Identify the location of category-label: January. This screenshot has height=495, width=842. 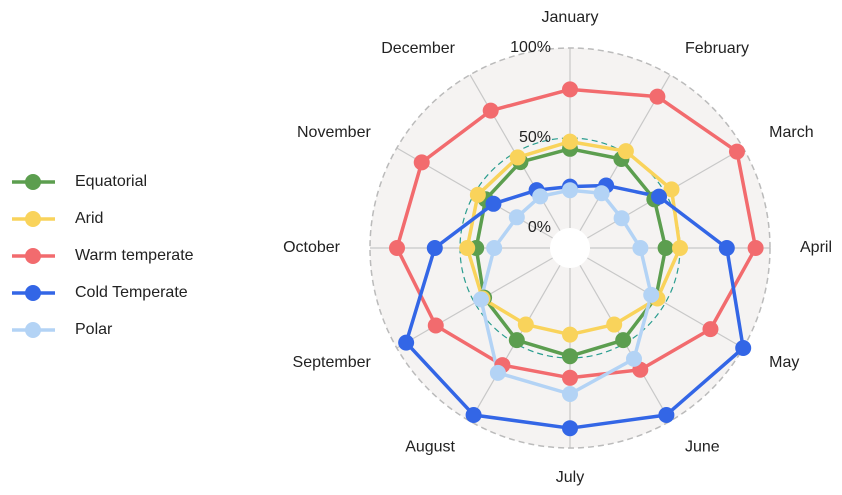
(570, 17).